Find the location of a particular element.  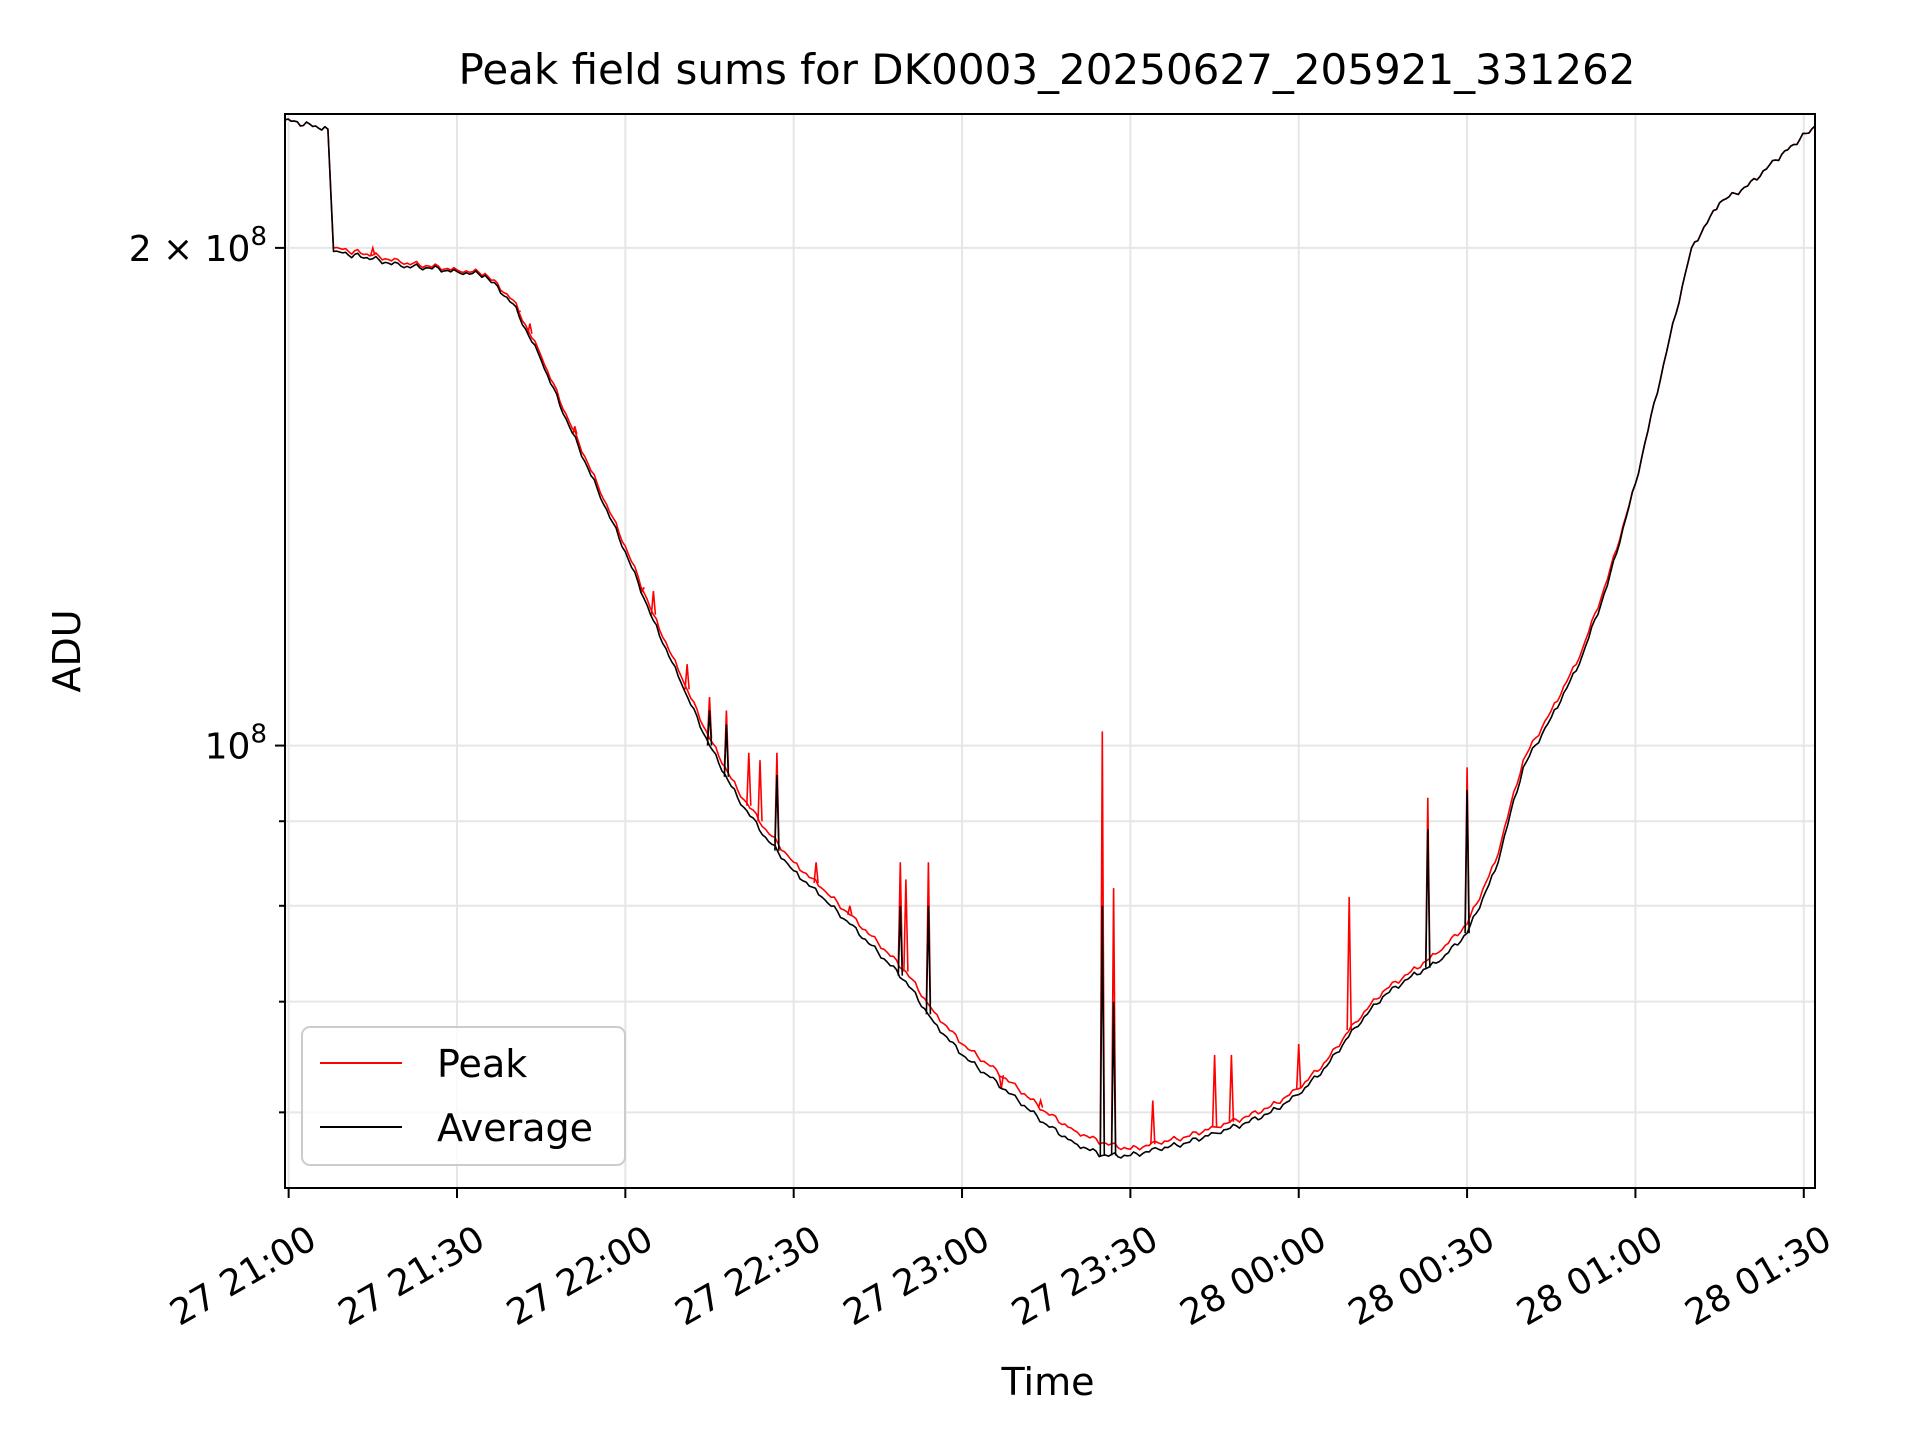

legend-average-label: Average is located at coordinates (515, 1128).